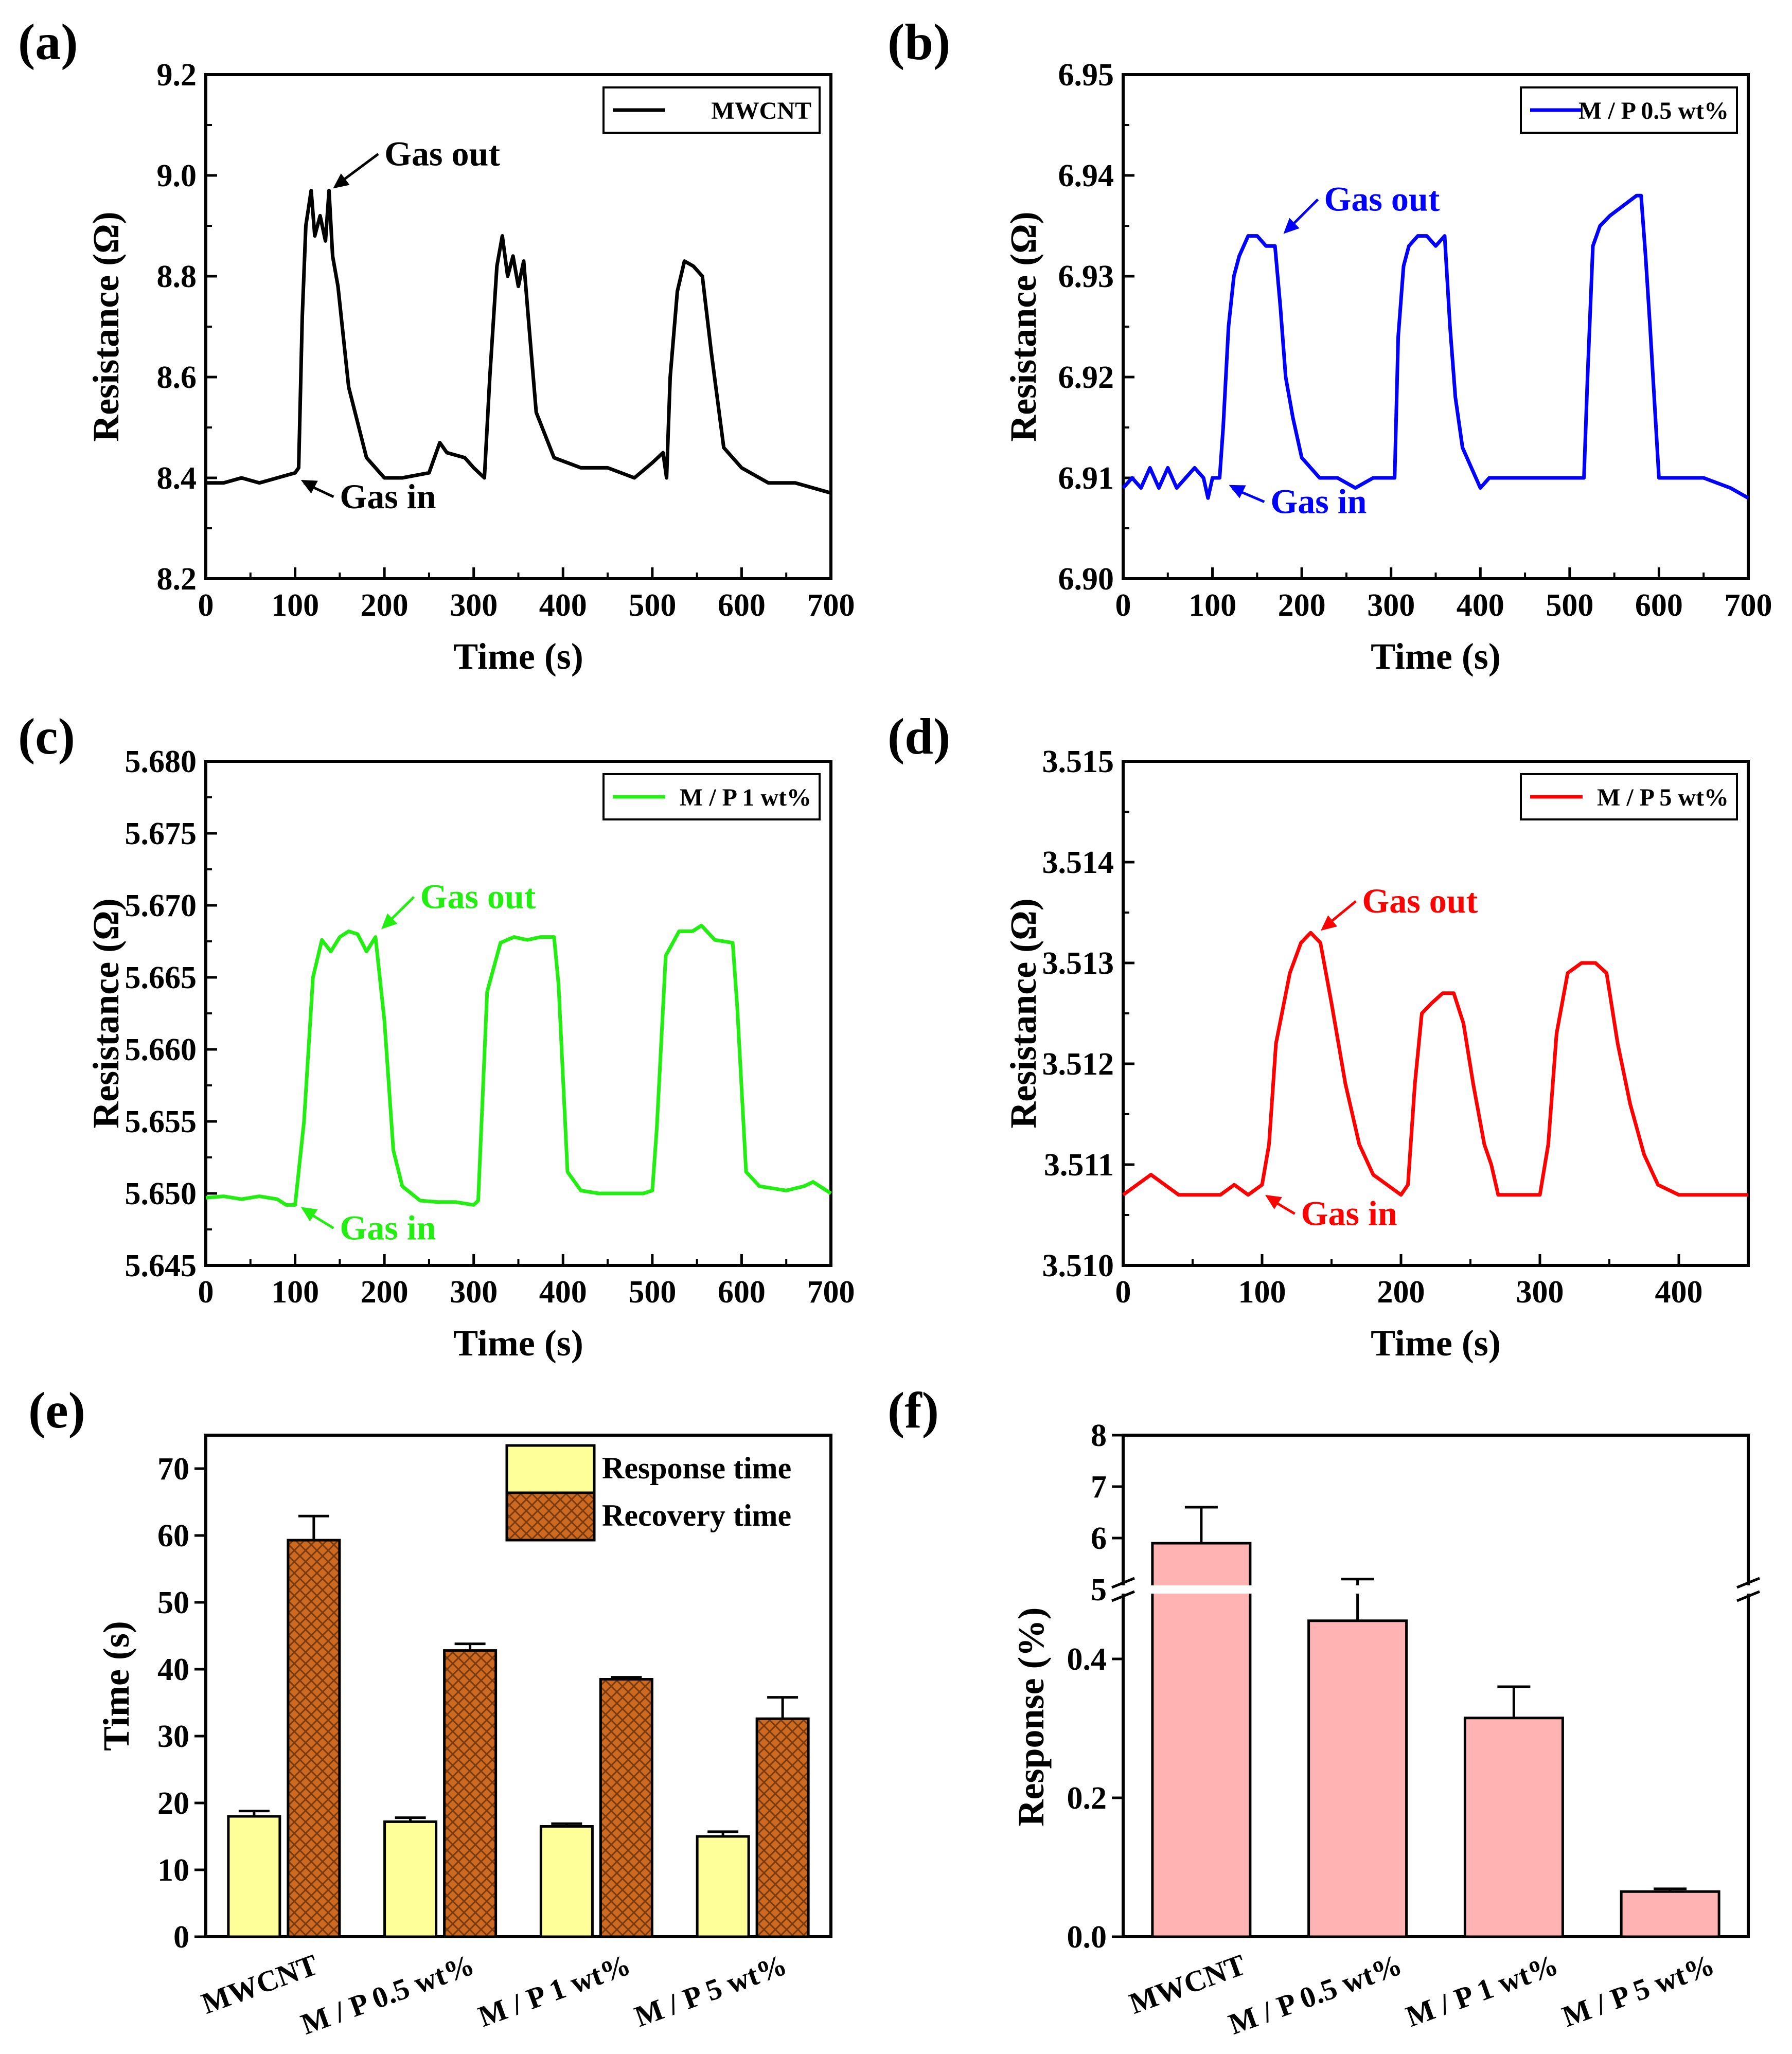  I want to click on y-tick-label: 0.4, so click(1087, 1659).